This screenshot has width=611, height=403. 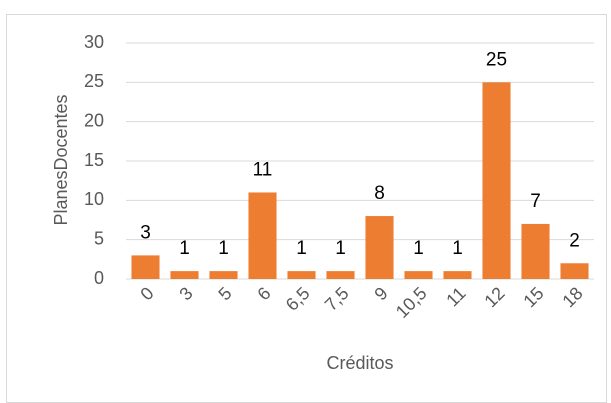 What do you see at coordinates (379, 193) in the screenshot?
I see `data-label: 8` at bounding box center [379, 193].